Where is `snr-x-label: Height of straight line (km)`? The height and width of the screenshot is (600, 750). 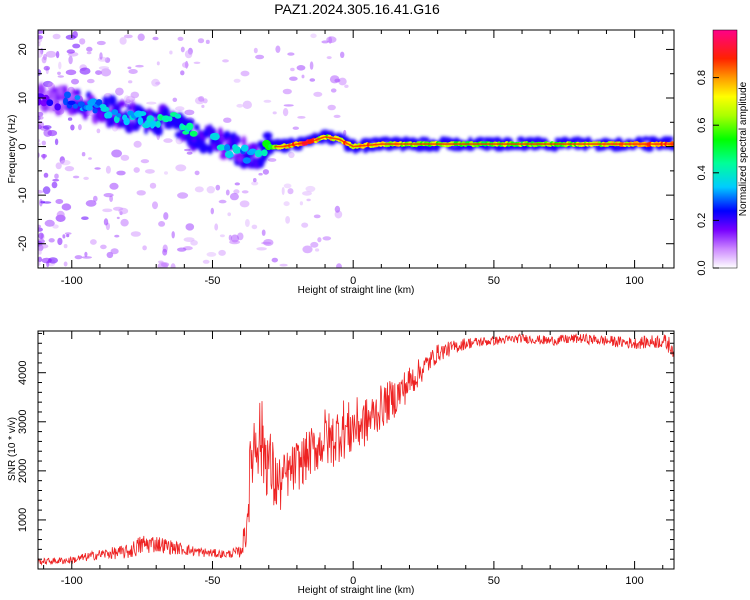
snr-x-label: Height of straight line (km) is located at coordinates (356, 590).